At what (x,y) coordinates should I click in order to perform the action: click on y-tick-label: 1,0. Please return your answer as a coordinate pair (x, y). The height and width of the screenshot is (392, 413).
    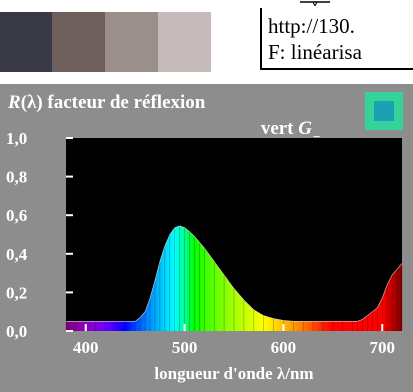
    Looking at the image, I should click on (16, 138).